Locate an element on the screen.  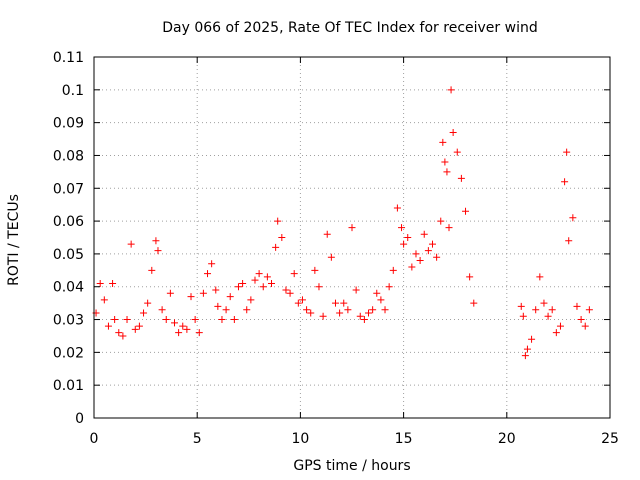
x-tick-label: 15 is located at coordinates (404, 439).